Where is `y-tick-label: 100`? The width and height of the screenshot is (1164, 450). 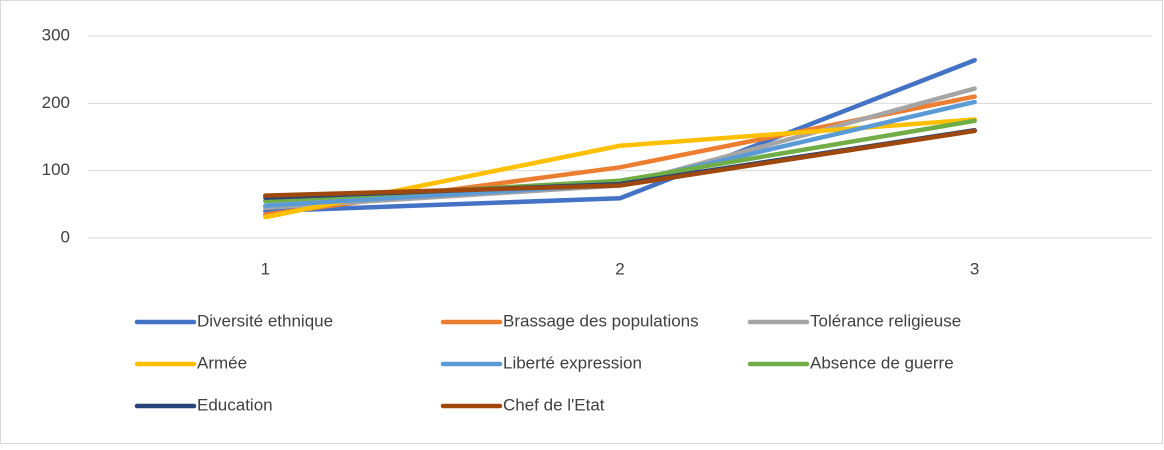 y-tick-label: 100 is located at coordinates (56, 169).